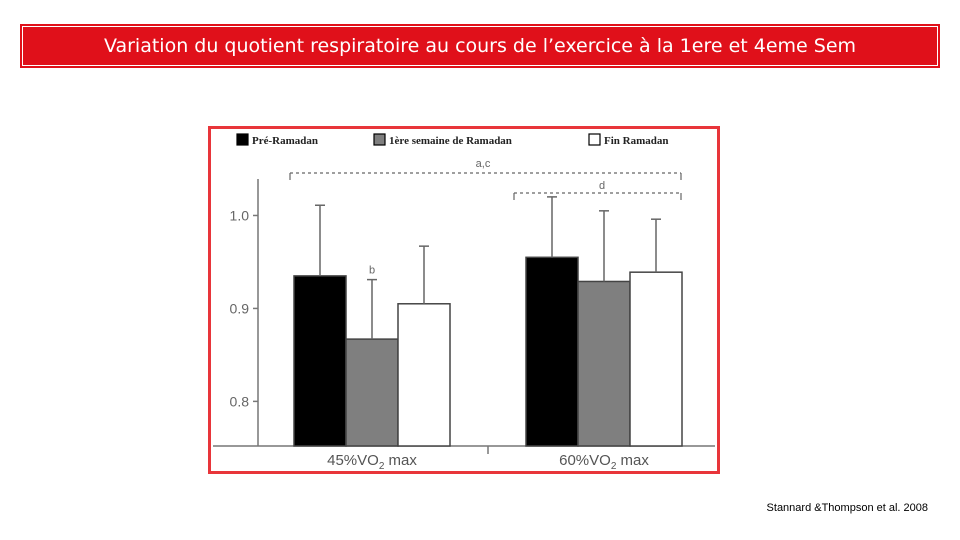 Image resolution: width=960 pixels, height=540 pixels. I want to click on x-category-label: 60%VO2 max, so click(604, 461).